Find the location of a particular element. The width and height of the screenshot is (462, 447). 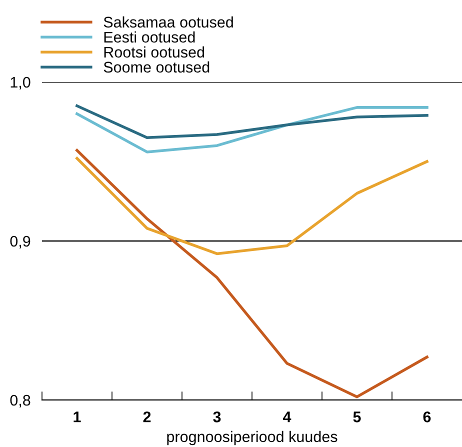

y-tick-label: 1,0 is located at coordinates (20, 83).